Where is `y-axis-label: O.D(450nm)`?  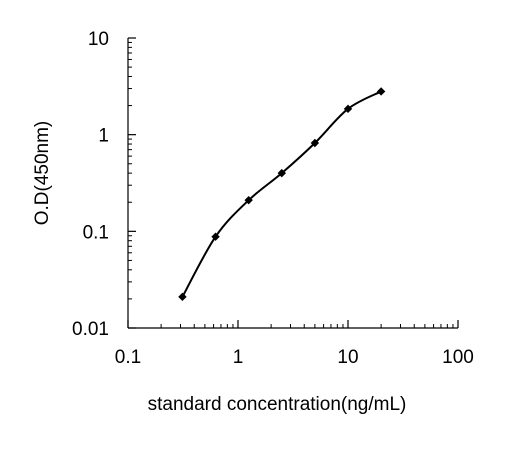
y-axis-label: O.D(450nm) is located at coordinates (42, 173).